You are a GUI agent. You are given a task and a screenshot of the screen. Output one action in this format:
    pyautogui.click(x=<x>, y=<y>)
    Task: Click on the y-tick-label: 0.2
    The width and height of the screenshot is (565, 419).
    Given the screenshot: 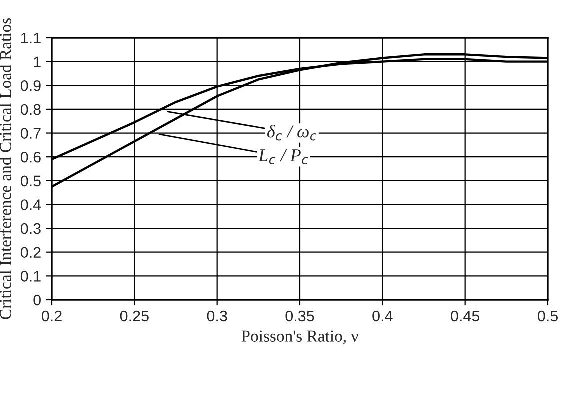 What is the action you would take?
    pyautogui.click(x=30, y=252)
    